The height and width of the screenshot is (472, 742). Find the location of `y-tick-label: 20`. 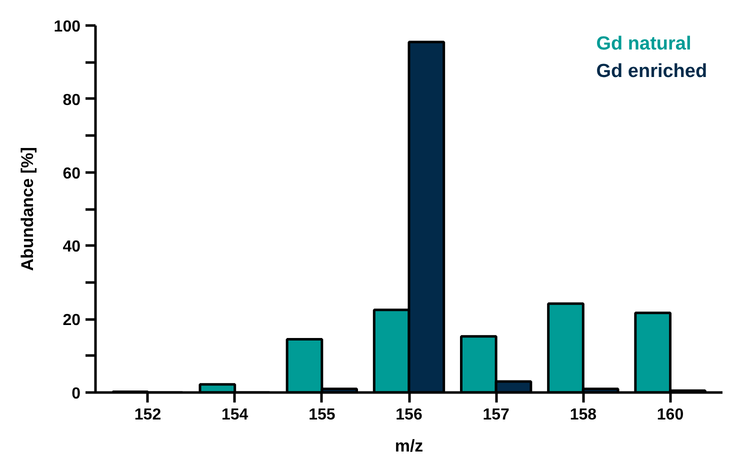

y-tick-label: 20 is located at coordinates (71, 321).